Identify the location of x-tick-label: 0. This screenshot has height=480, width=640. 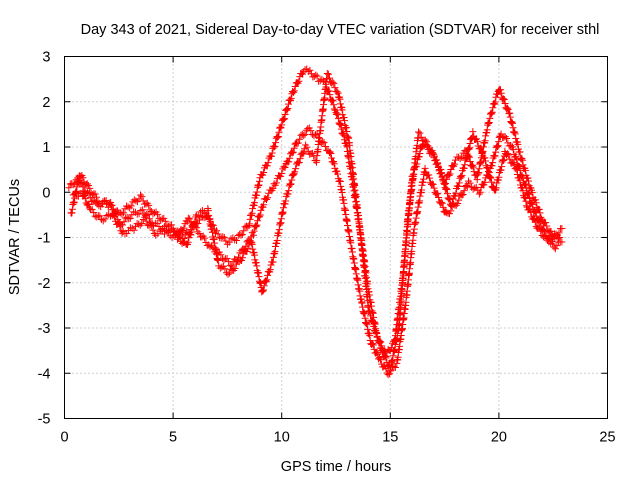
(64, 438).